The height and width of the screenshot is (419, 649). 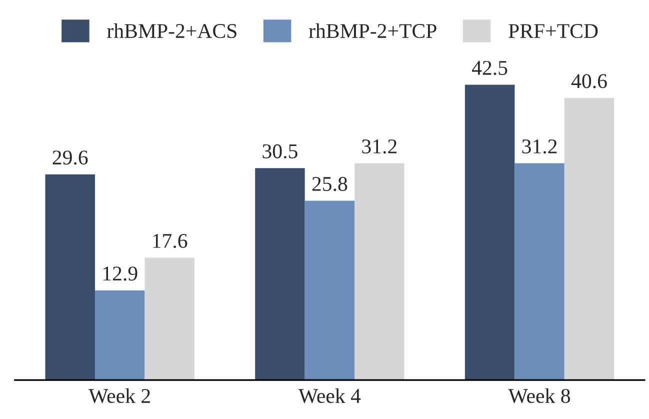 What do you see at coordinates (330, 184) in the screenshot?
I see `data-label: 25.8` at bounding box center [330, 184].